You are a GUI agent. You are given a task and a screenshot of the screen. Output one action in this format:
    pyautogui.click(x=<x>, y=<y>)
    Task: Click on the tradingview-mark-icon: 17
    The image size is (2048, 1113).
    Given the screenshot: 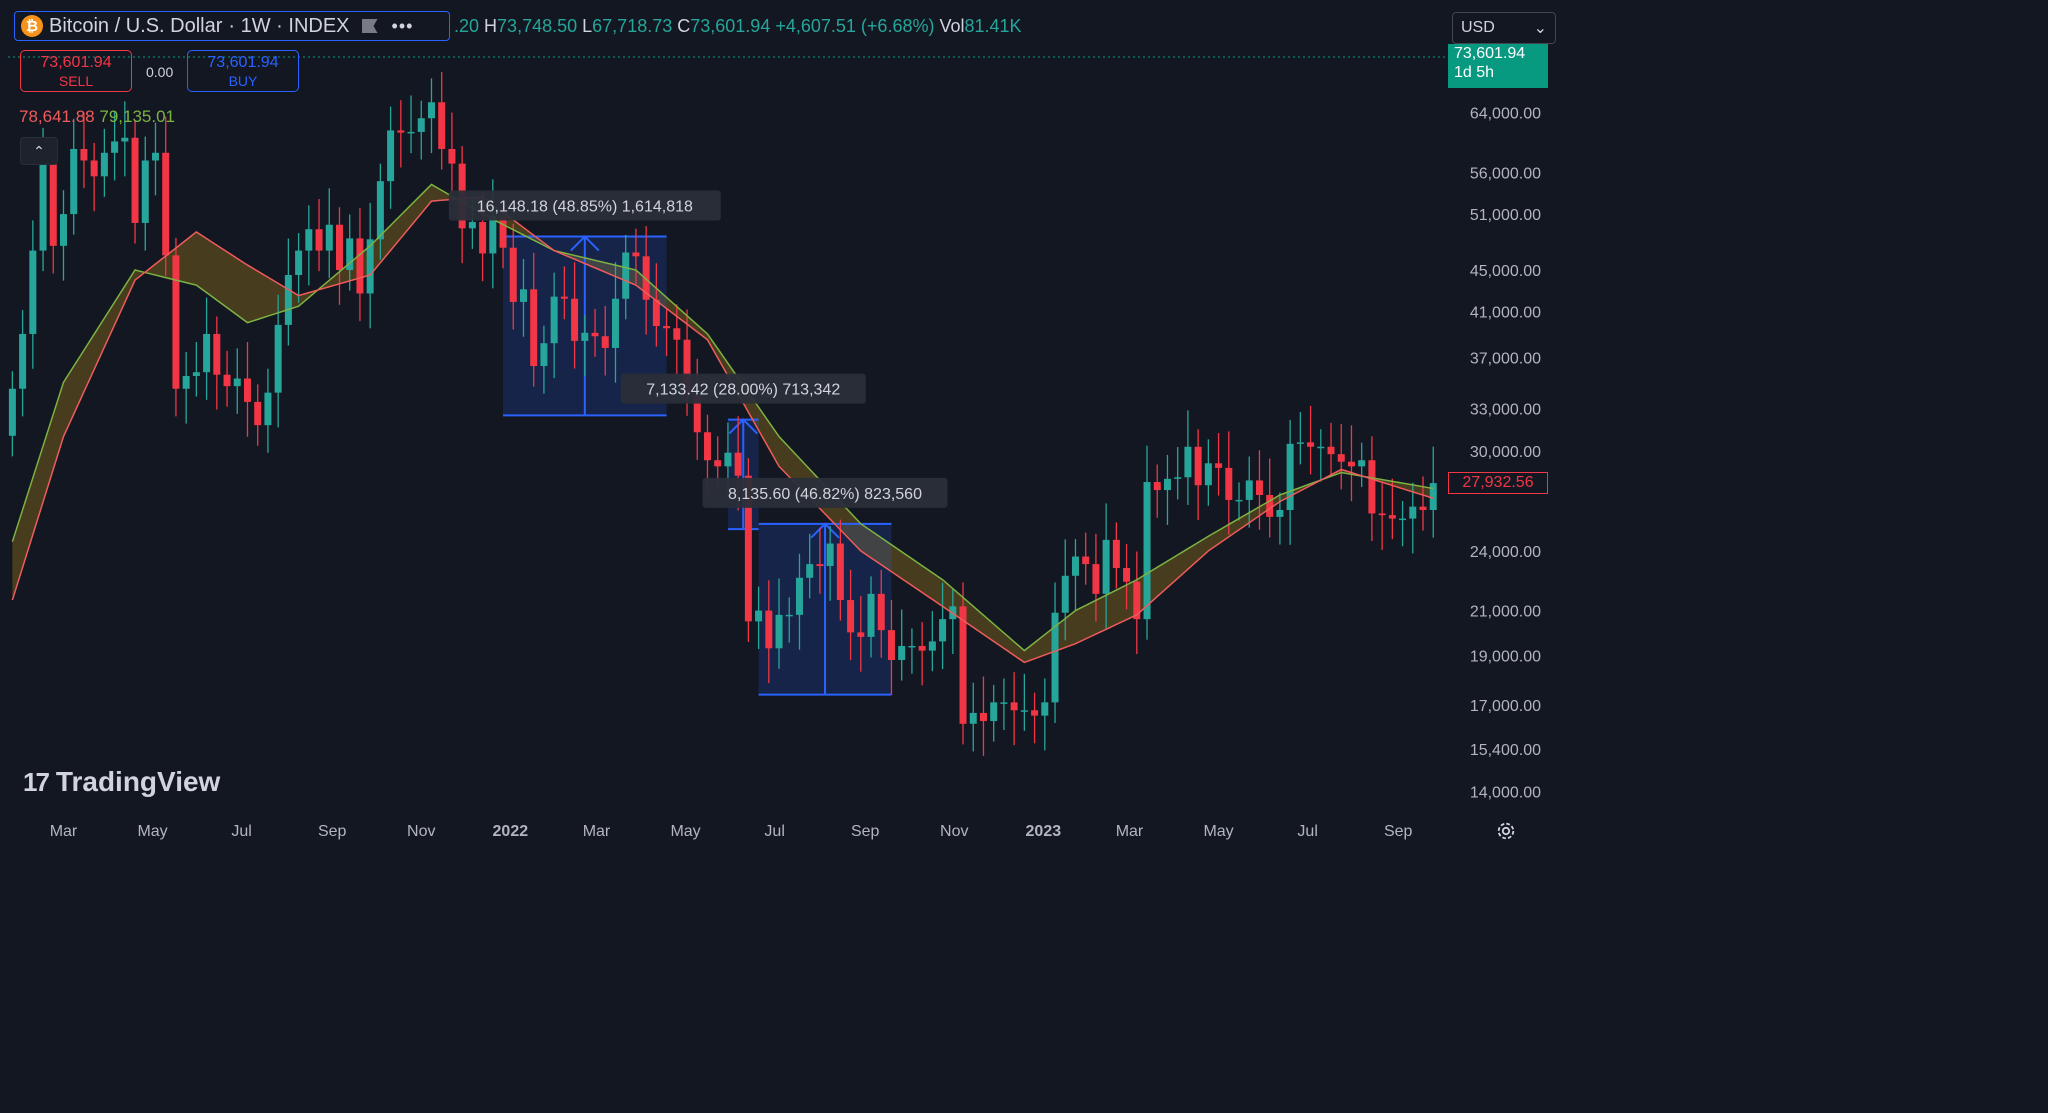 What is the action you would take?
    pyautogui.click(x=36, y=781)
    